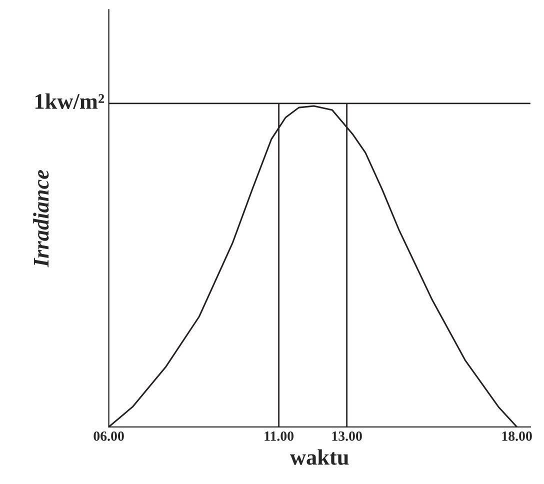 The height and width of the screenshot is (484, 544). Describe the element at coordinates (319, 457) in the screenshot. I see `x-axis-title: waktu` at that location.